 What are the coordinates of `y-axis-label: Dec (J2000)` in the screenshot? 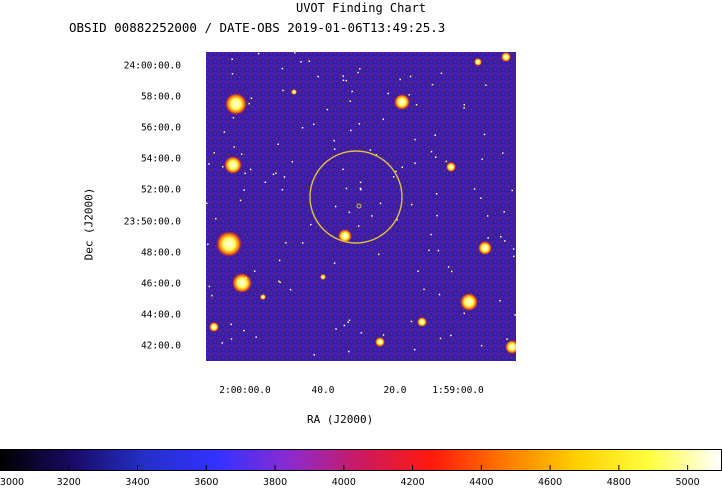 It's located at (89, 224).